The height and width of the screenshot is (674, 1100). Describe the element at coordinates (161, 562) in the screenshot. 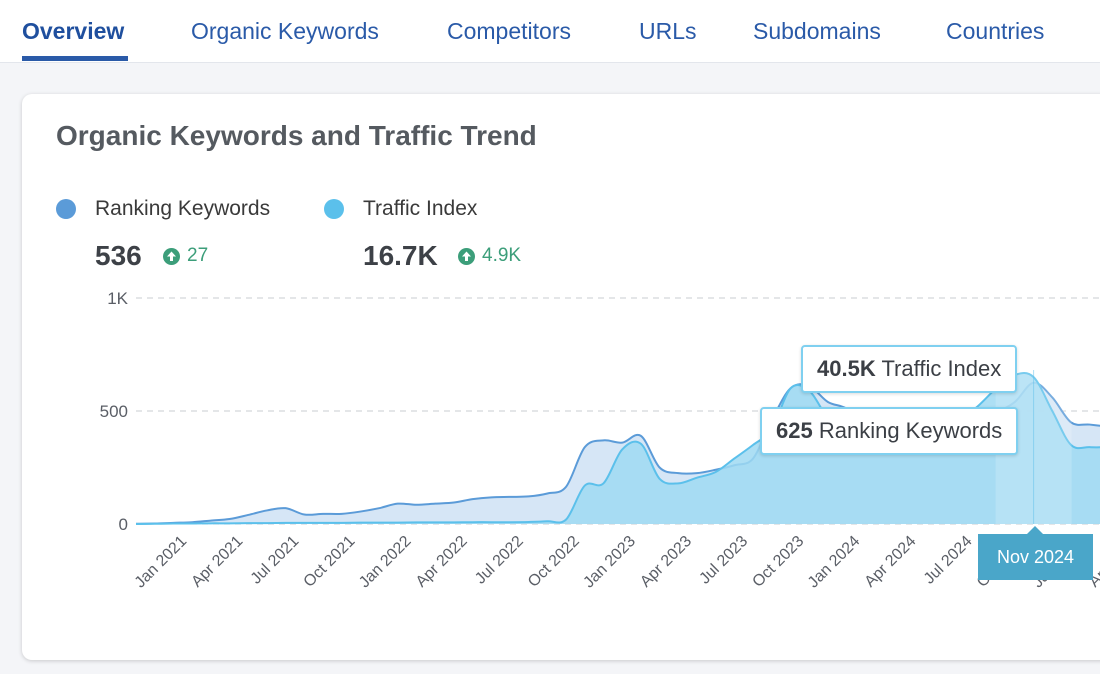

I see `x-tick-label: Jan 2021` at that location.